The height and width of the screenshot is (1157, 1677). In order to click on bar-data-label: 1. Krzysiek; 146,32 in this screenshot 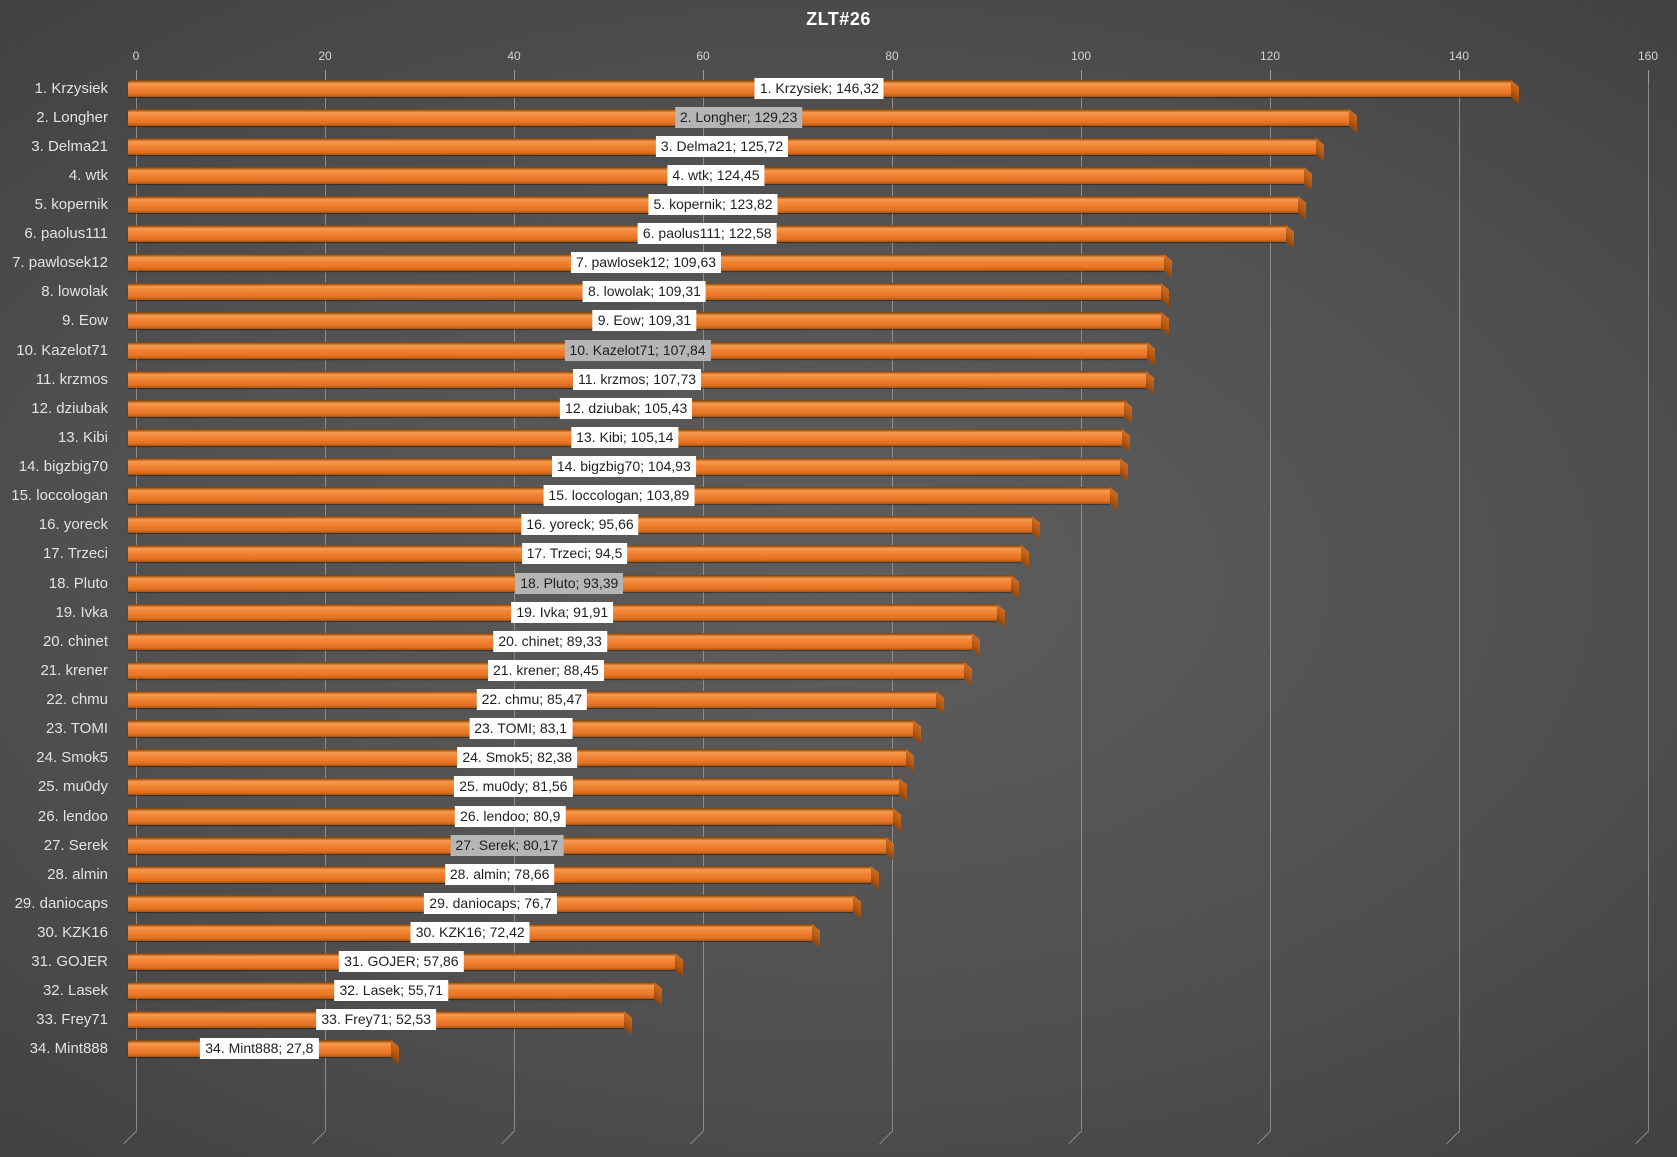, I will do `click(819, 88)`.